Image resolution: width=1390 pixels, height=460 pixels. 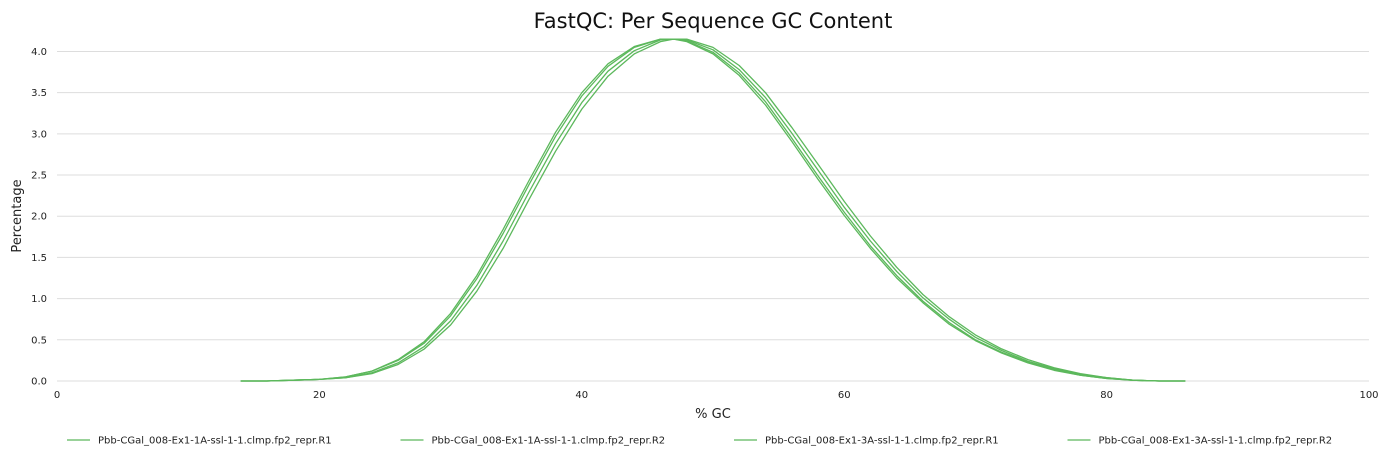 What do you see at coordinates (844, 395) in the screenshot?
I see `x-tick-label: 60` at bounding box center [844, 395].